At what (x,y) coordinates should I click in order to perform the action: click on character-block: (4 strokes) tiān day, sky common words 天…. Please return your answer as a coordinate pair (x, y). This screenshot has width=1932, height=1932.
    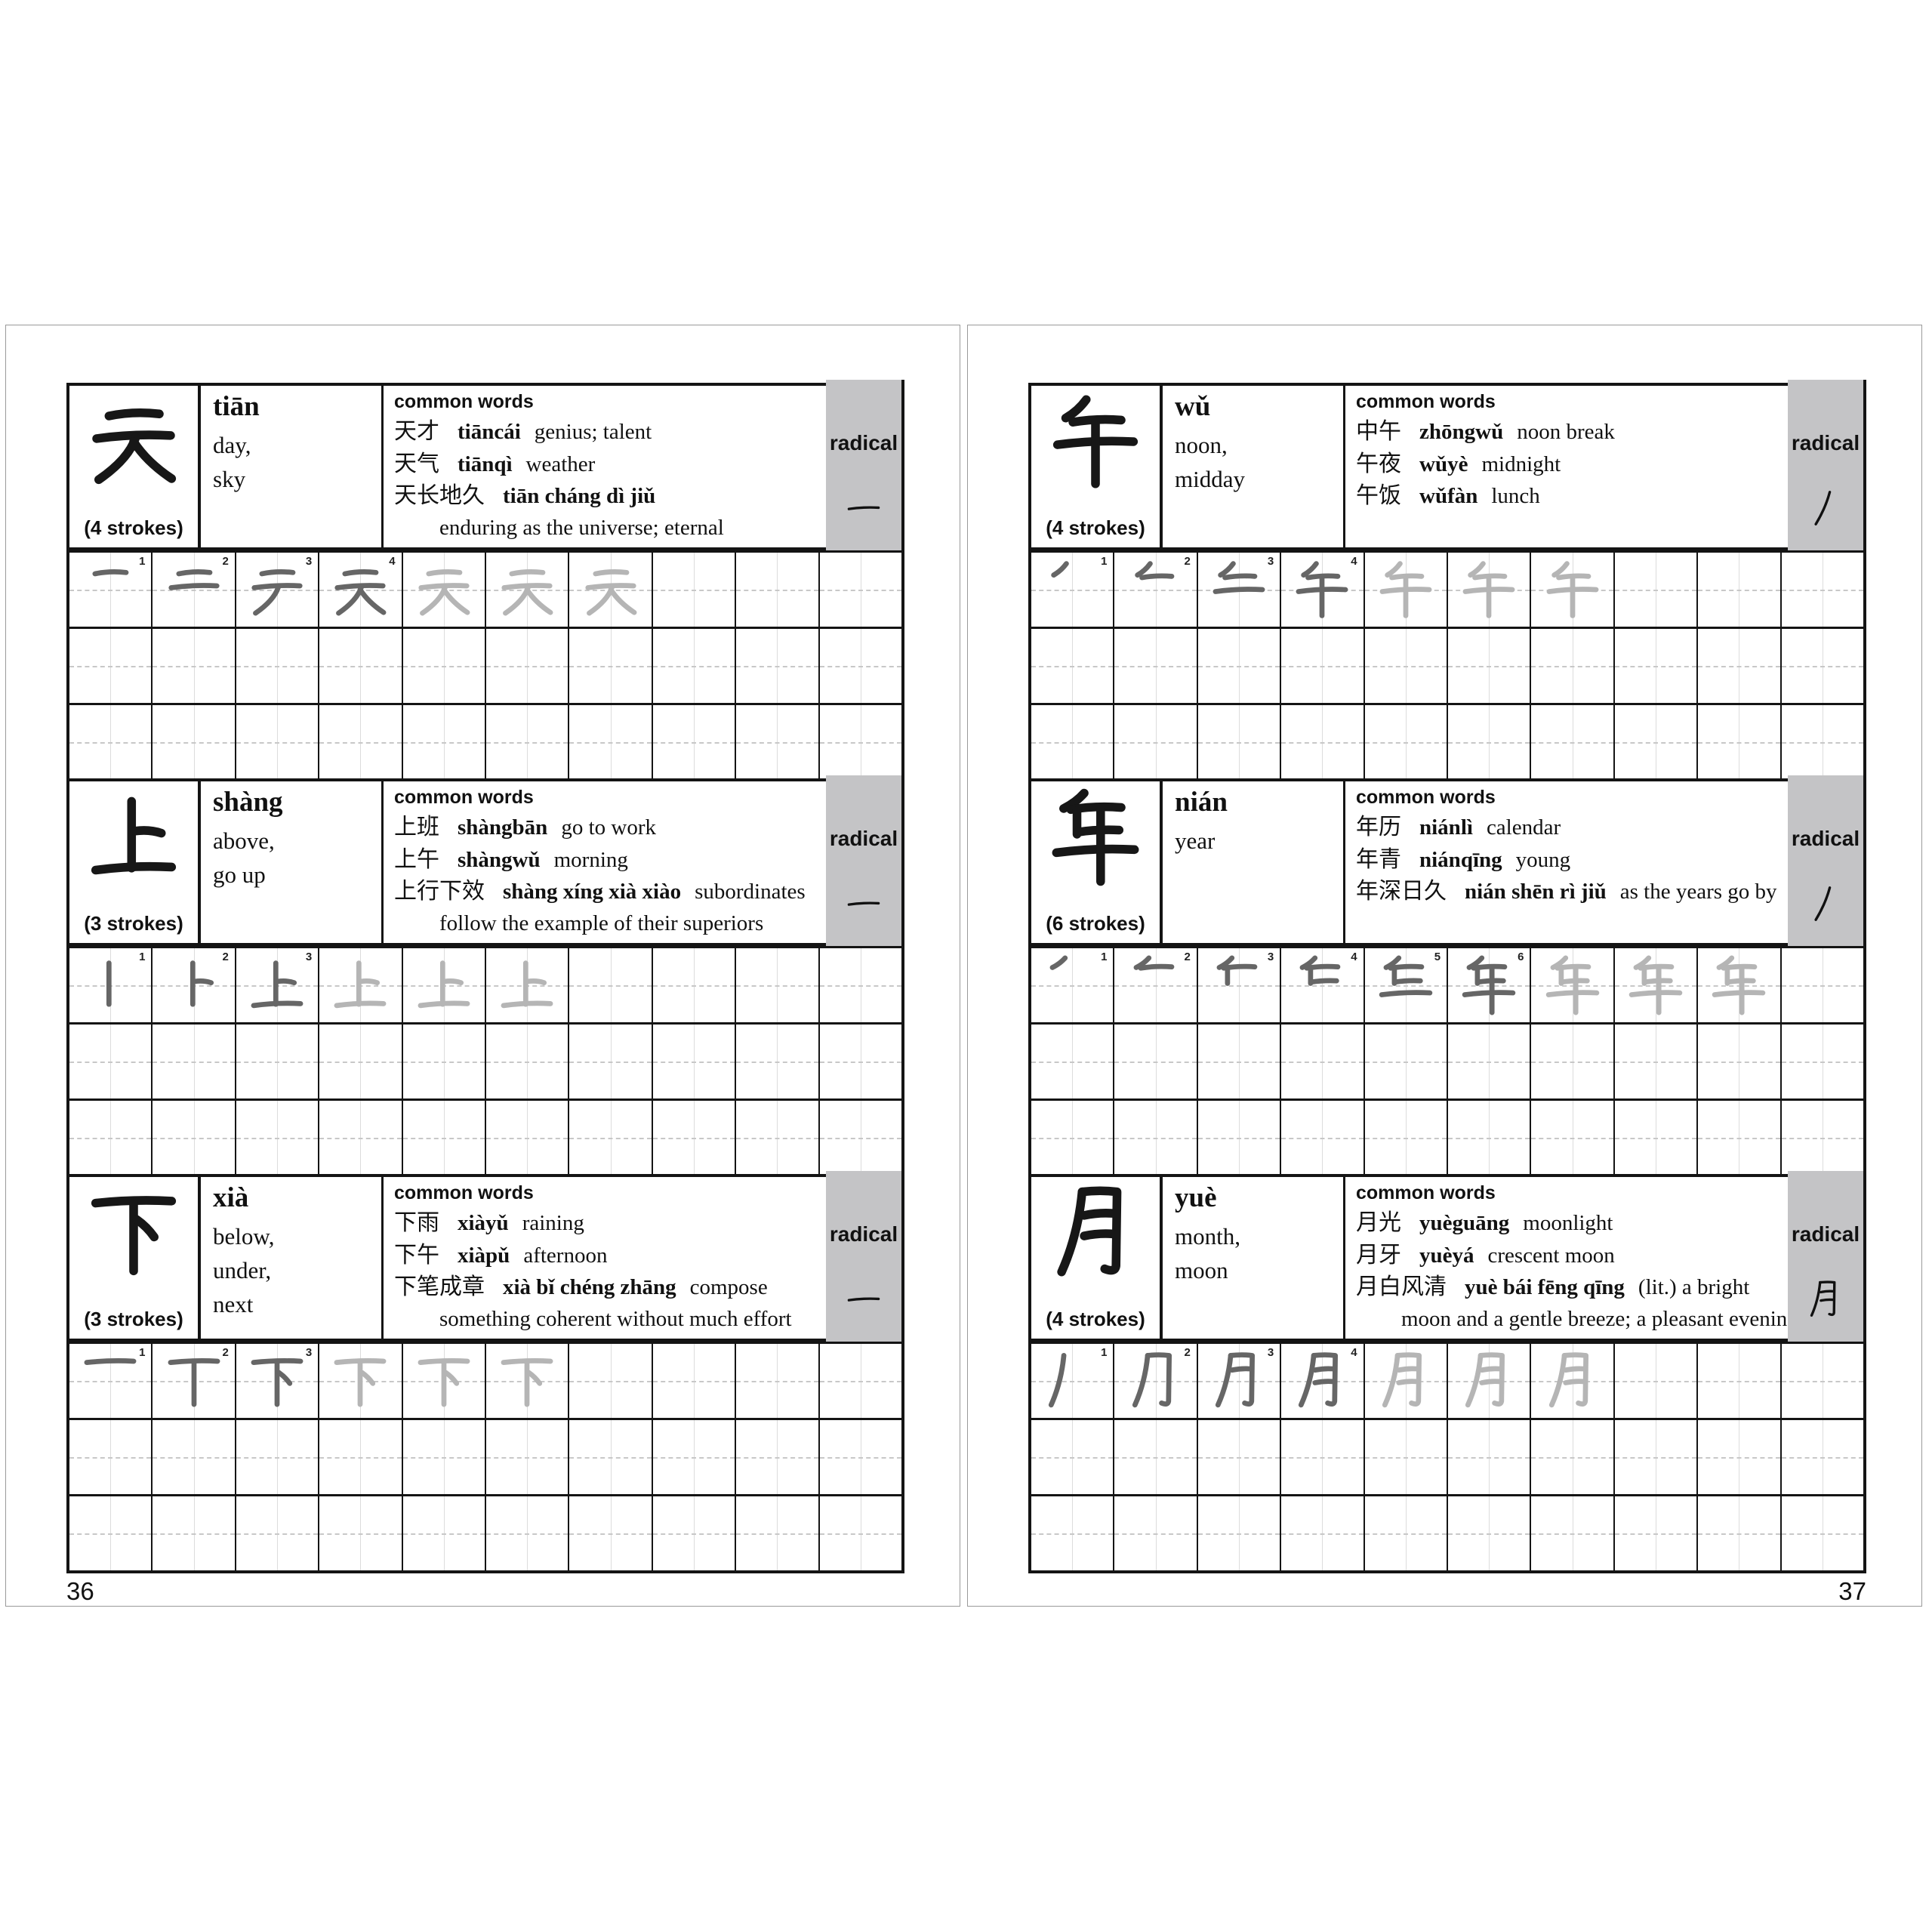
    Looking at the image, I should click on (485, 581).